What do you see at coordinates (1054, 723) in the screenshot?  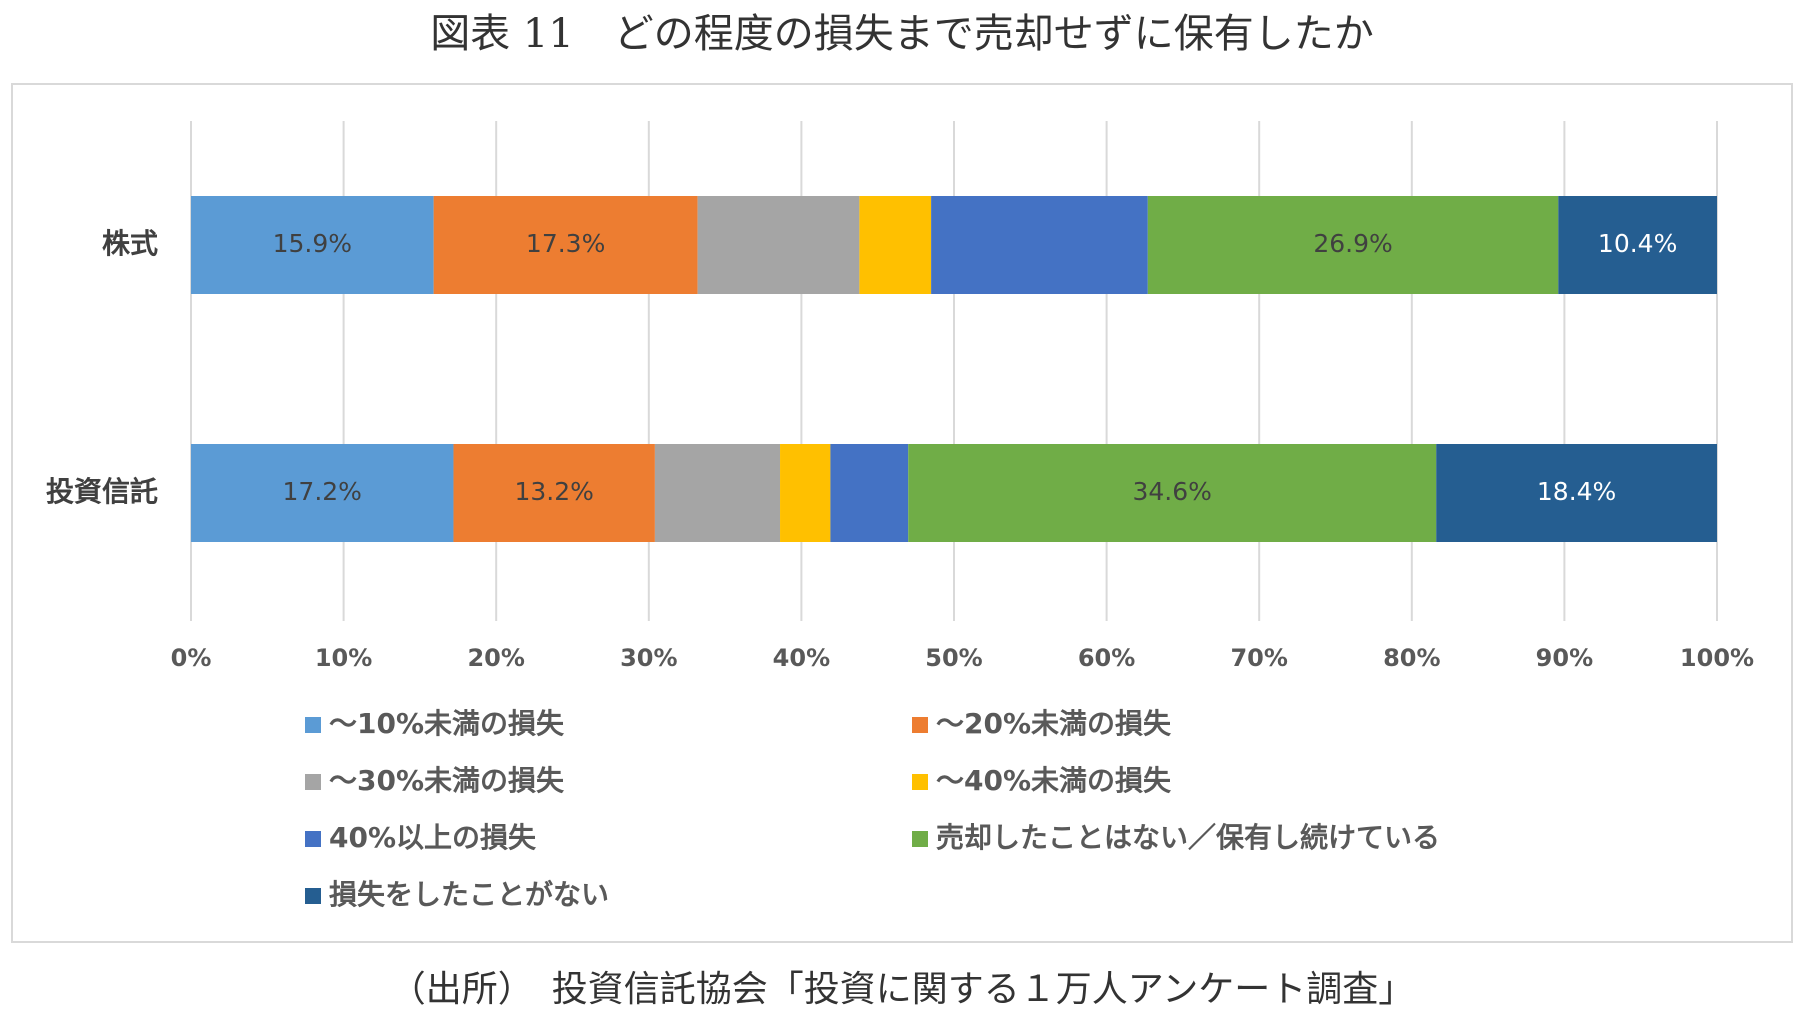 I see `legend-label: ～20%未満の損失` at bounding box center [1054, 723].